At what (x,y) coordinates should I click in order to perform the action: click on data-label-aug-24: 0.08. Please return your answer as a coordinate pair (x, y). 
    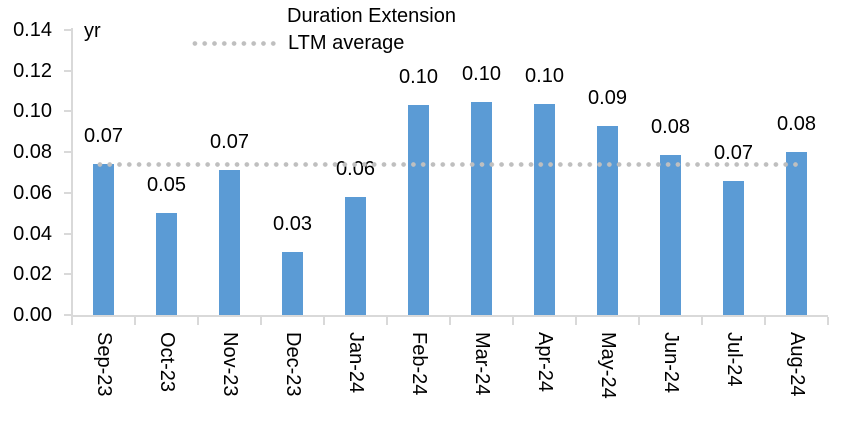
    Looking at the image, I should click on (796, 124).